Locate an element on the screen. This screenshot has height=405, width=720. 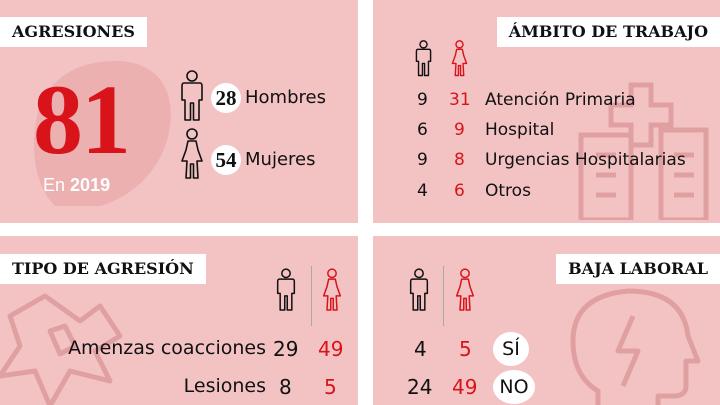
baja-row-men: 4 is located at coordinates (420, 349).